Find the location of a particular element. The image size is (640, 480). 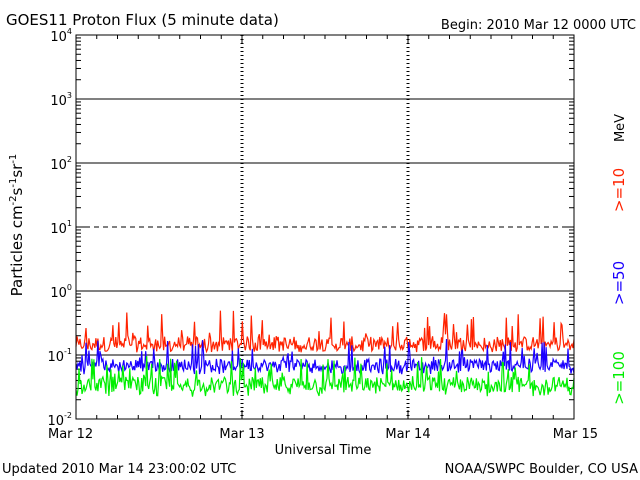

y-axis-label-sup2: -1 is located at coordinates (13, 183).